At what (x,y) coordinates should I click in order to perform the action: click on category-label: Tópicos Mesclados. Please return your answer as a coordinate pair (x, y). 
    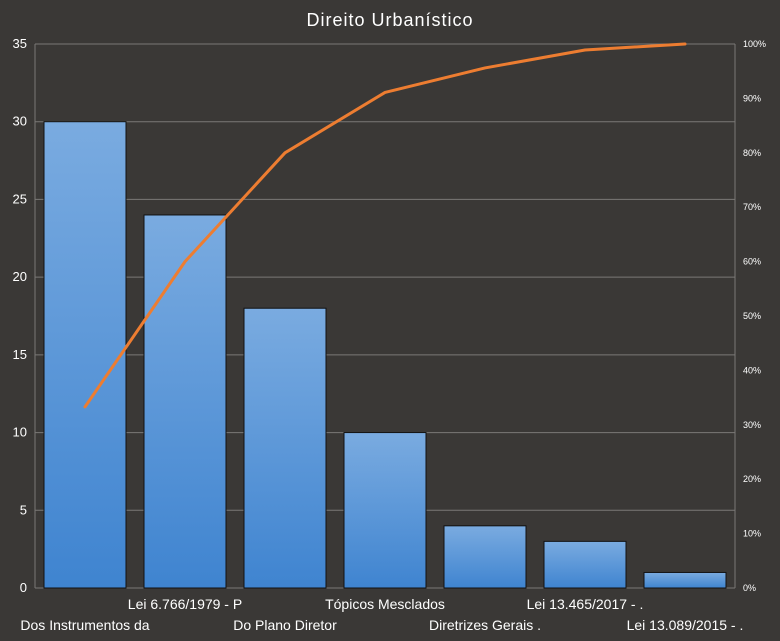
    Looking at the image, I should click on (385, 604).